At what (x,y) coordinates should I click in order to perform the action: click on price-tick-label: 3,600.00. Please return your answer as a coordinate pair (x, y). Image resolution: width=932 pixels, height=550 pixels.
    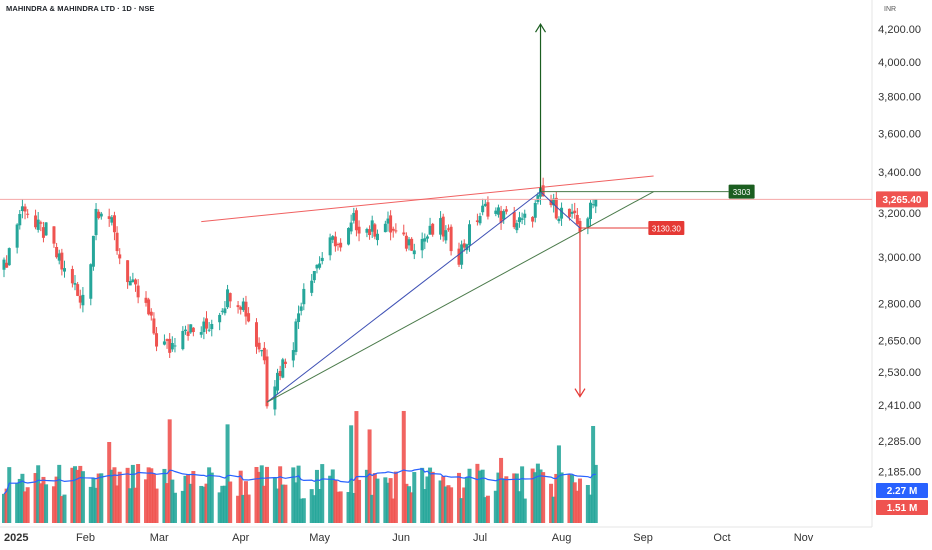
    Looking at the image, I should click on (899, 134).